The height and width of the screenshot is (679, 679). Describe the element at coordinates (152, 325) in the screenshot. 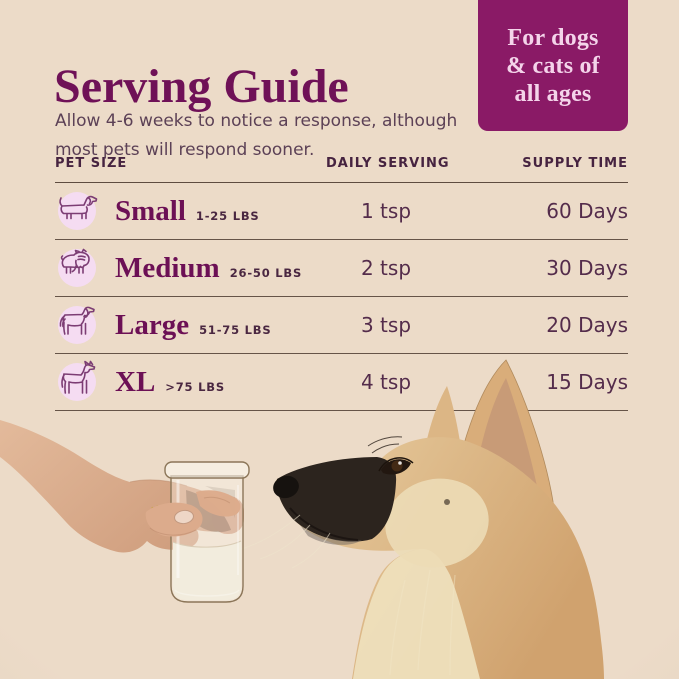

I see `pet-size-label: Large` at that location.